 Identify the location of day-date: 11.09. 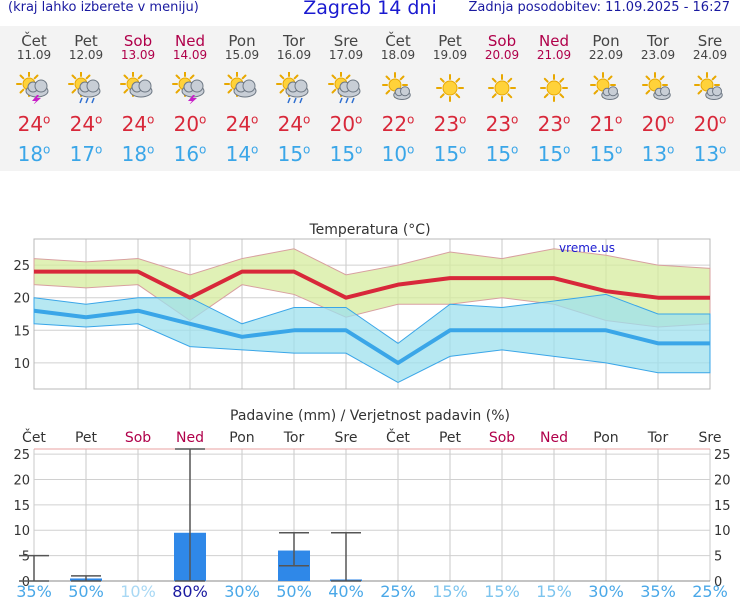
(34, 55).